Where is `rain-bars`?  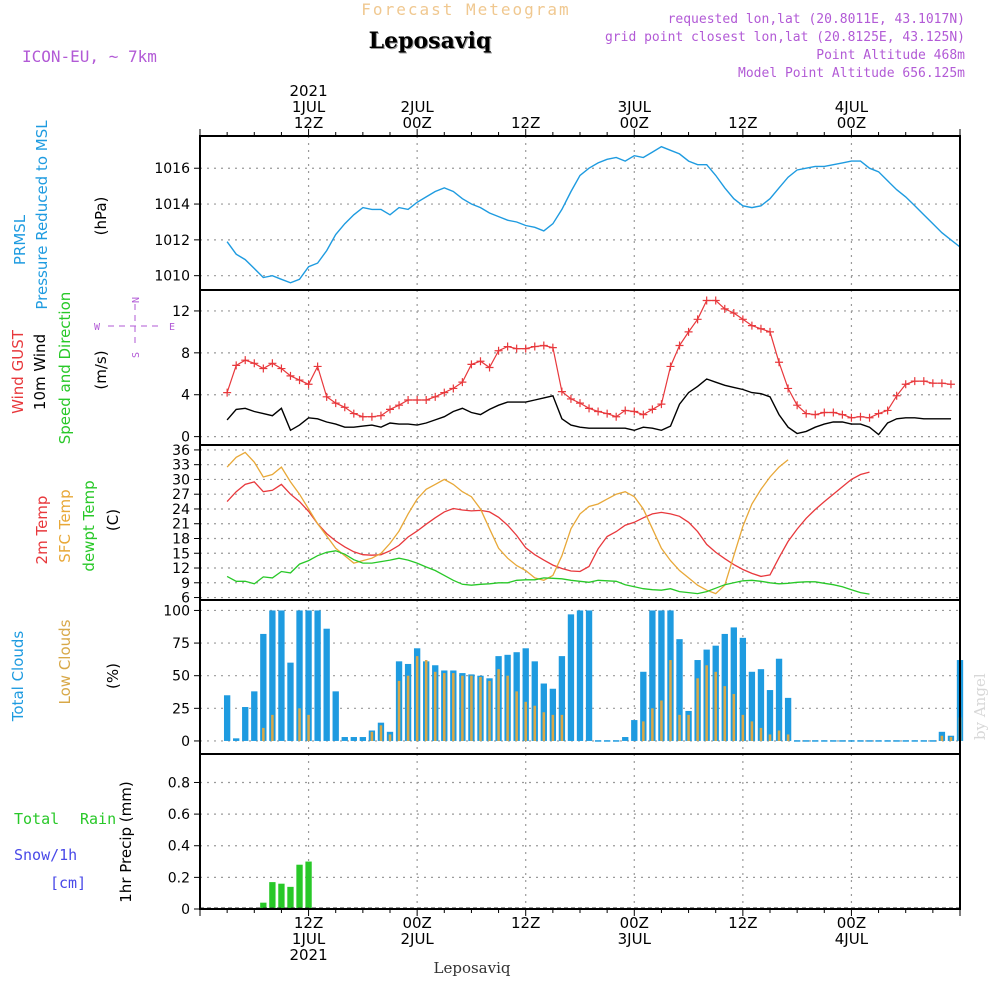 rain-bars is located at coordinates (286, 885).